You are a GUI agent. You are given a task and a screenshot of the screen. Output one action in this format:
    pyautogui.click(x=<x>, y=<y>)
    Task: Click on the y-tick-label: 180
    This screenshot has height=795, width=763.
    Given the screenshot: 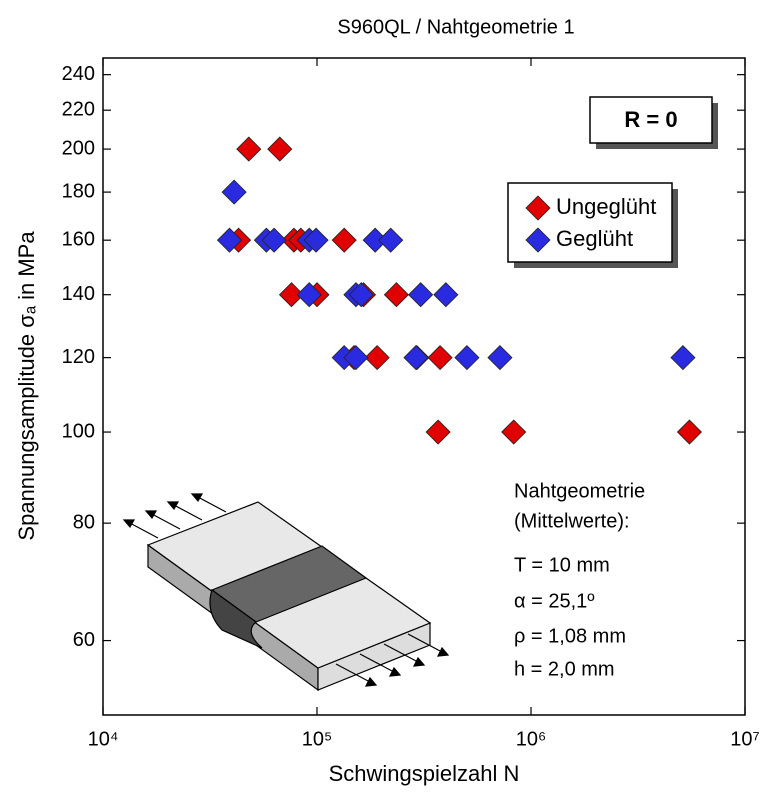 What is the action you would take?
    pyautogui.click(x=78, y=191)
    